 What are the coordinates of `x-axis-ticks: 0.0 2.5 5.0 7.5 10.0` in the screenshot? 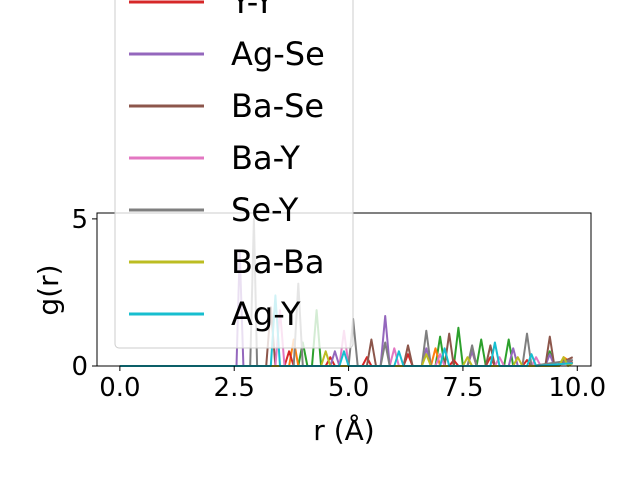 It's located at (352, 384).